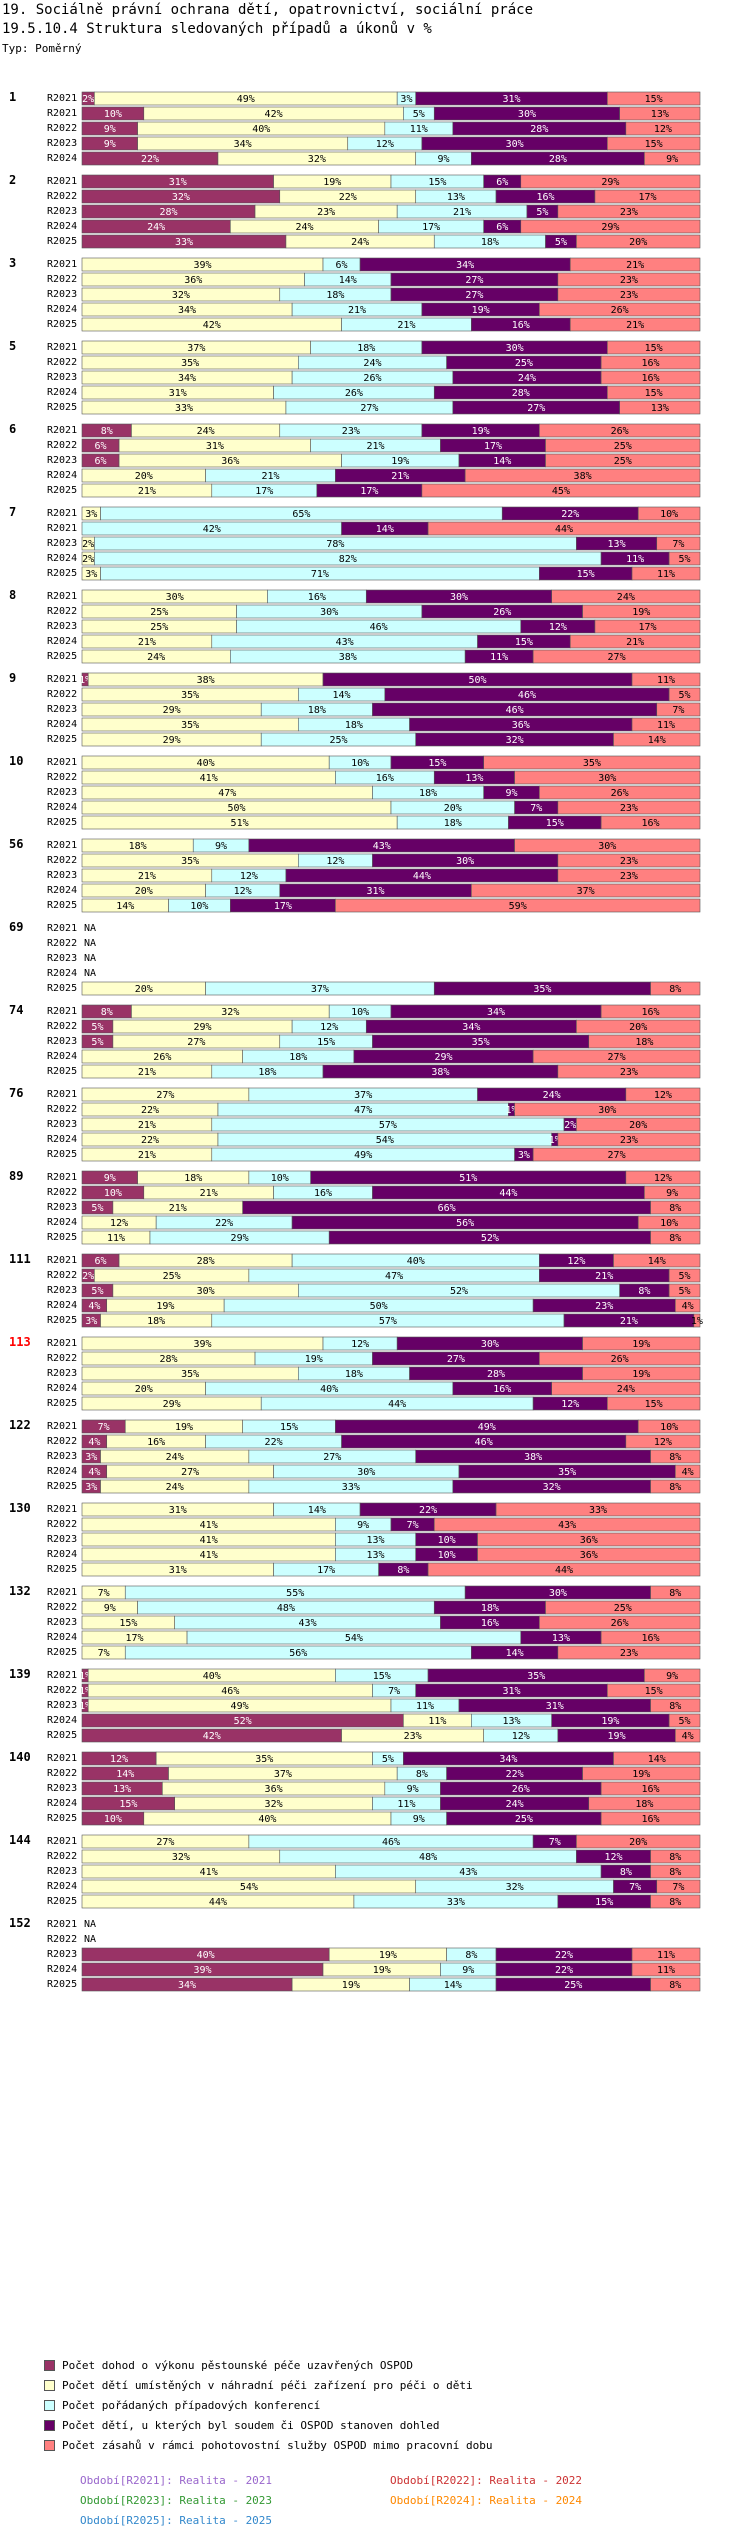 This screenshot has height=2530, width=750. I want to click on segment-label: 71%, so click(320, 574).